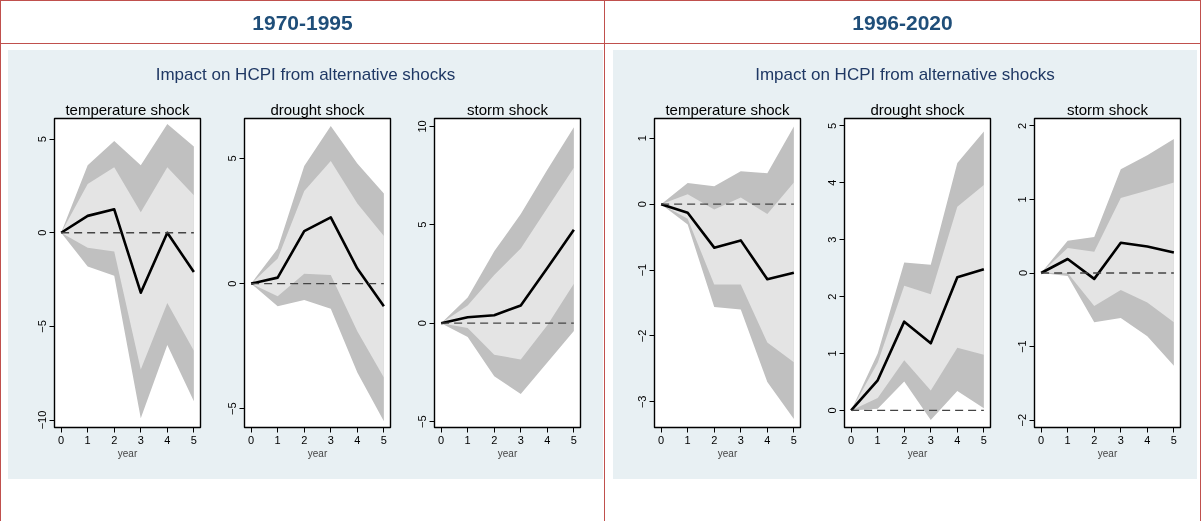  What do you see at coordinates (42, 420) in the screenshot?
I see `y-tick-label: −10` at bounding box center [42, 420].